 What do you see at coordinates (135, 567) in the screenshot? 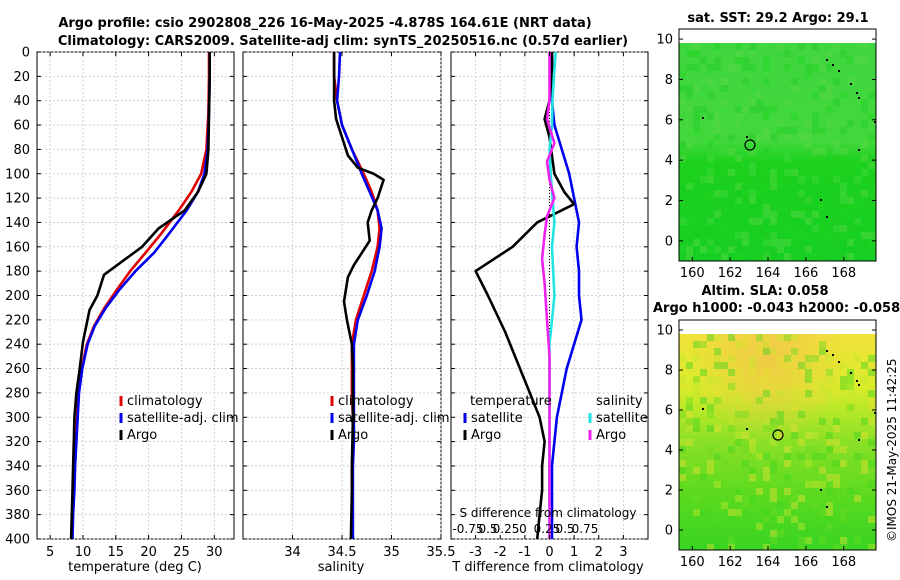
I see `temperature-xlabel: temperature (deg C)` at bounding box center [135, 567].